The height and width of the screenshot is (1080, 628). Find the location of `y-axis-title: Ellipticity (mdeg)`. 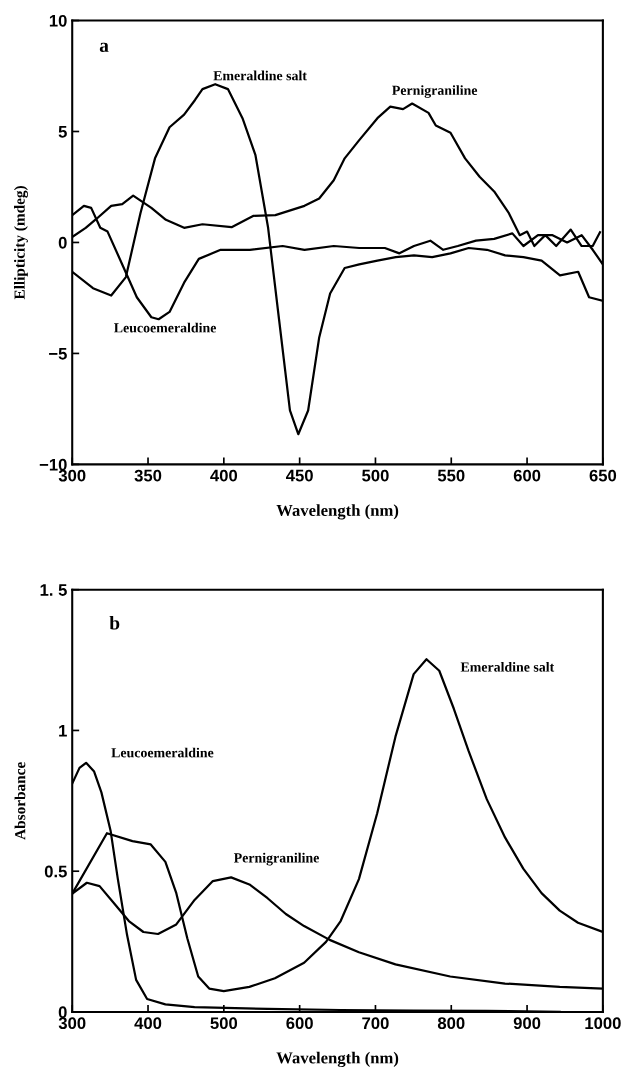

y-axis-title: Ellipticity (mdeg) is located at coordinates (21, 243).